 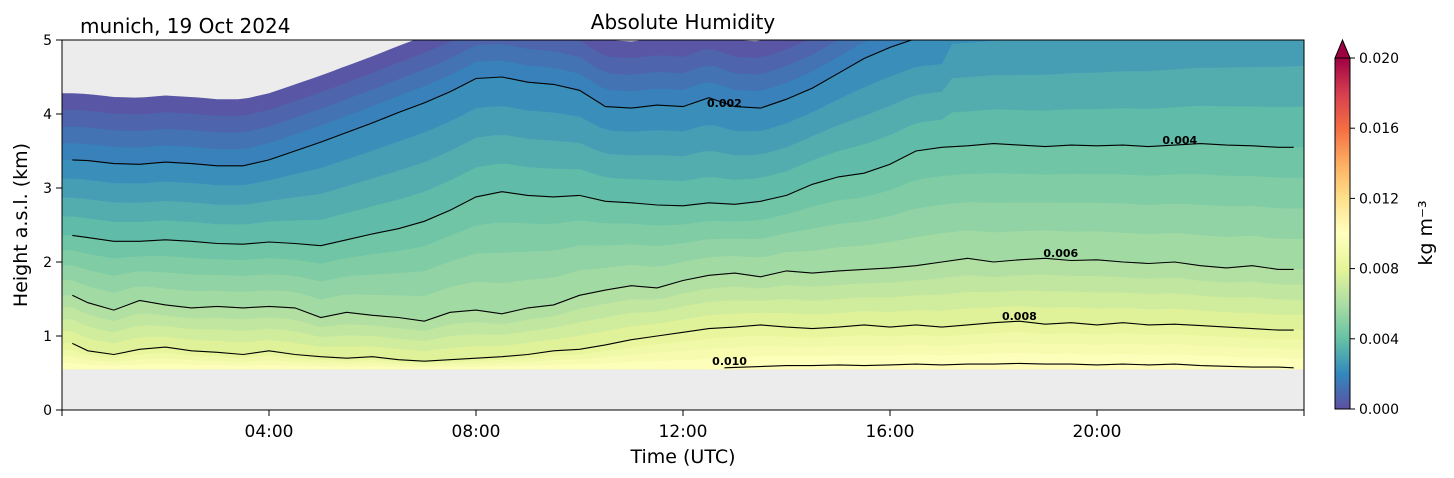 What do you see at coordinates (1379, 199) in the screenshot?
I see `colorbar-tick-label: 0.012` at bounding box center [1379, 199].